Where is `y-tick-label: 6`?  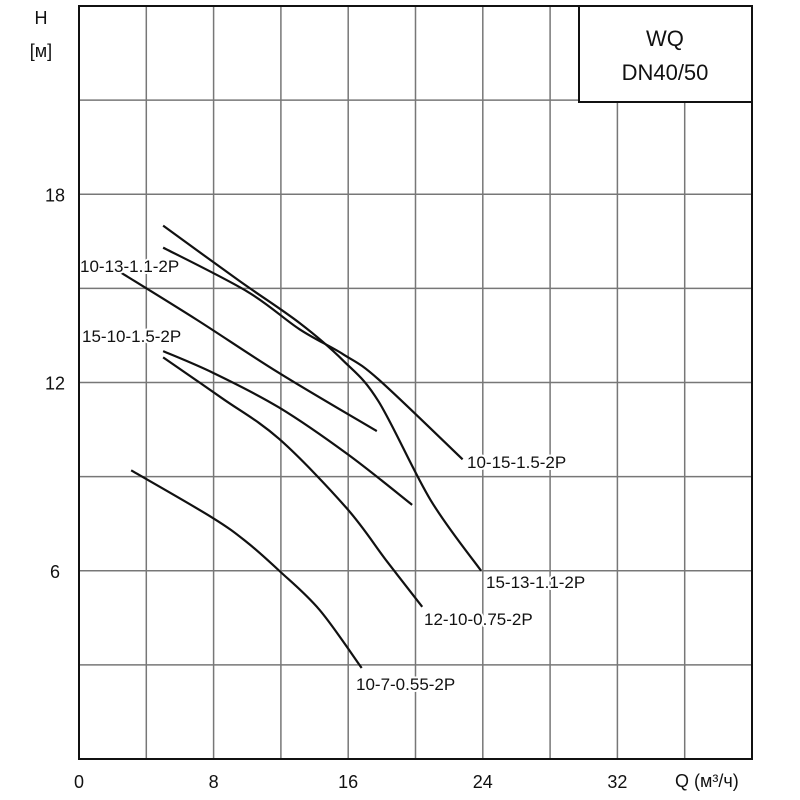
y-tick-label: 6 is located at coordinates (55, 572).